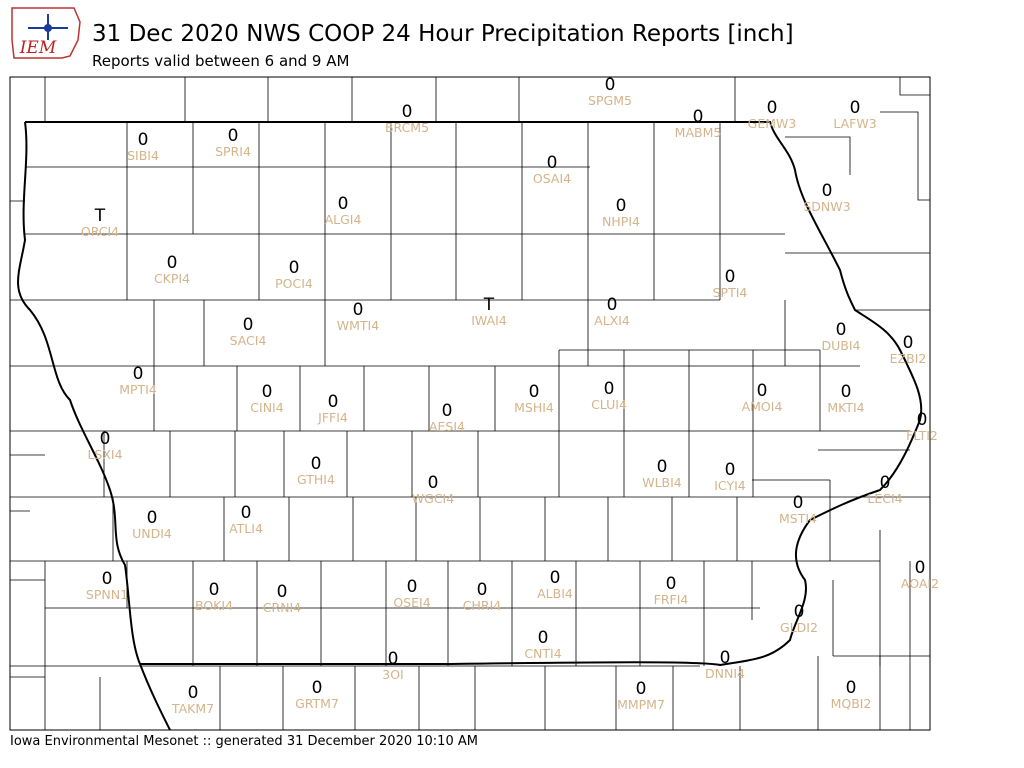  I want to click on station-id: UNDI4, so click(152, 533).